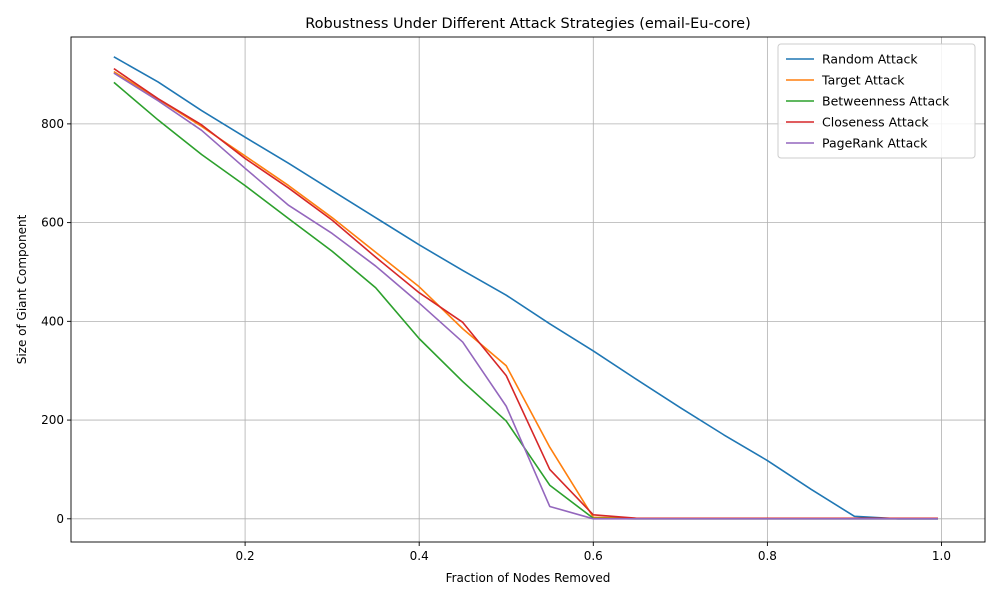 This screenshot has width=1000, height=600. I want to click on y-tick-label: 200, so click(52, 420).